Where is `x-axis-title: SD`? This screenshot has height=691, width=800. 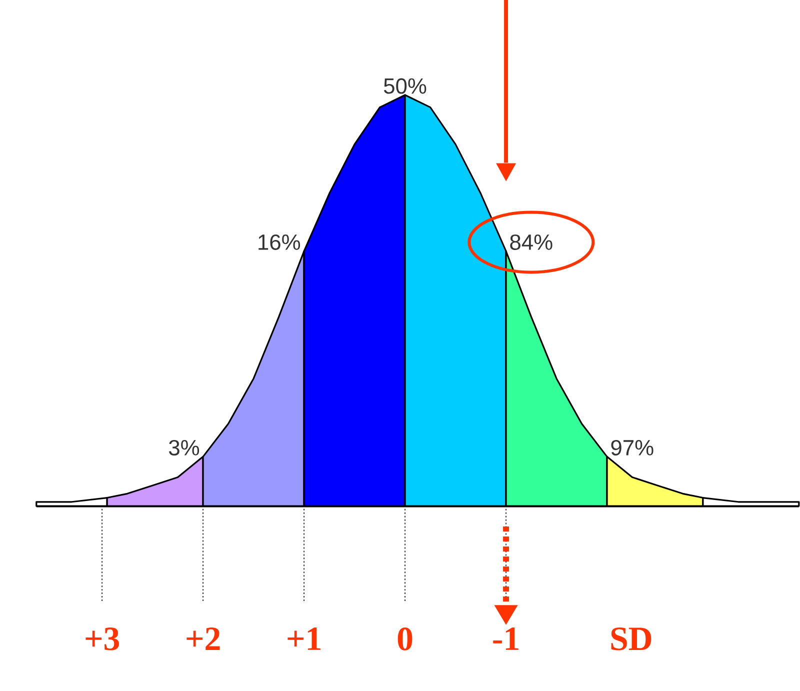 x-axis-title: SD is located at coordinates (631, 639).